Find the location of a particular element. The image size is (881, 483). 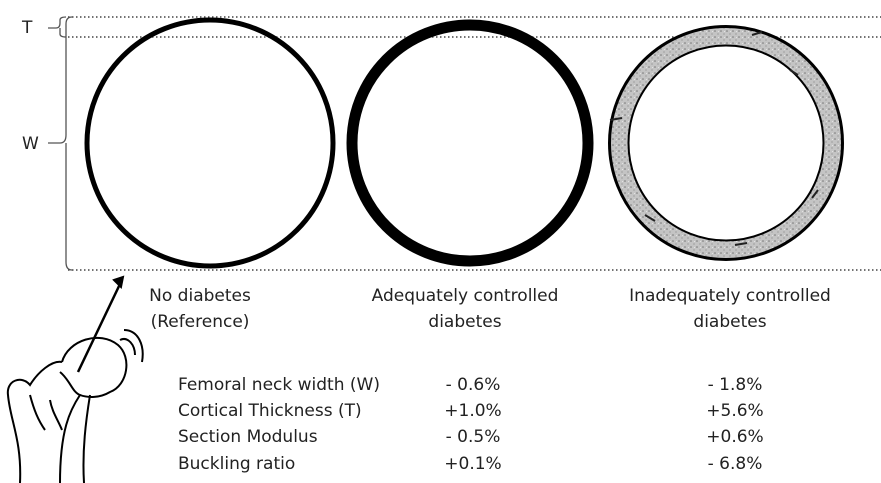

table-cell: - 1.8% is located at coordinates (735, 385).